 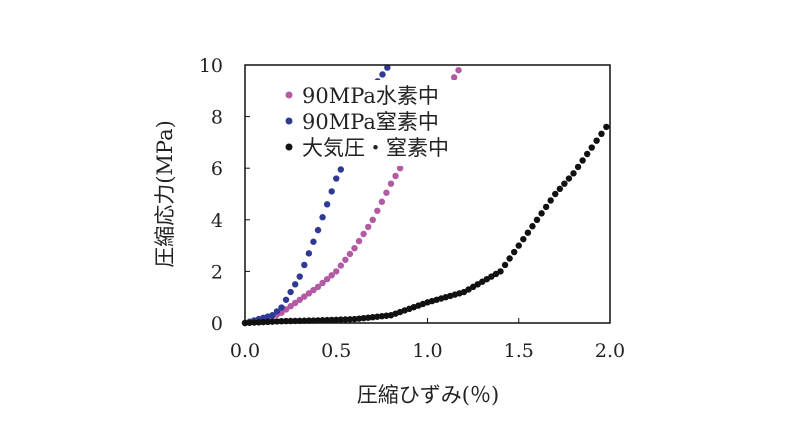 I want to click on x-axis-title: 圧縮ひずみ(％), so click(x=428, y=395).